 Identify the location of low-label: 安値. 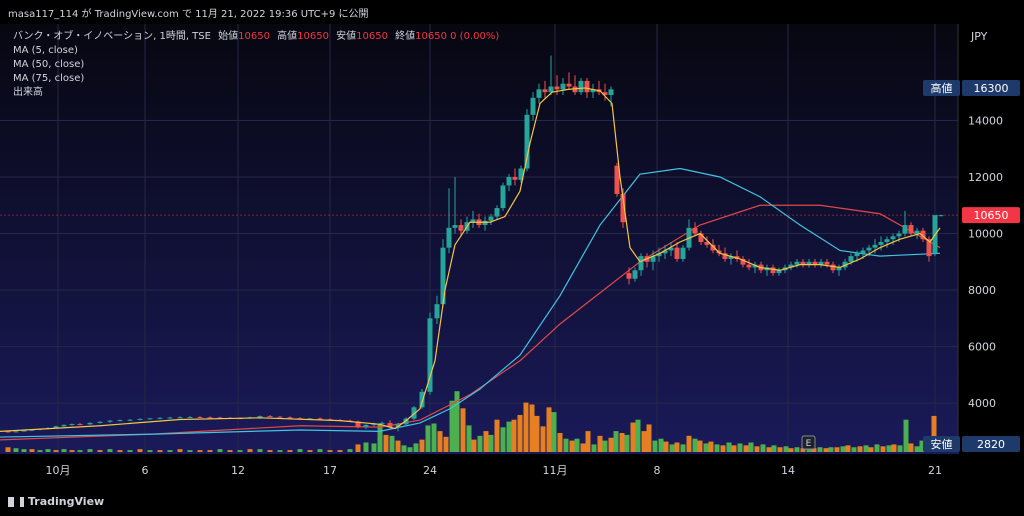
(346, 36).